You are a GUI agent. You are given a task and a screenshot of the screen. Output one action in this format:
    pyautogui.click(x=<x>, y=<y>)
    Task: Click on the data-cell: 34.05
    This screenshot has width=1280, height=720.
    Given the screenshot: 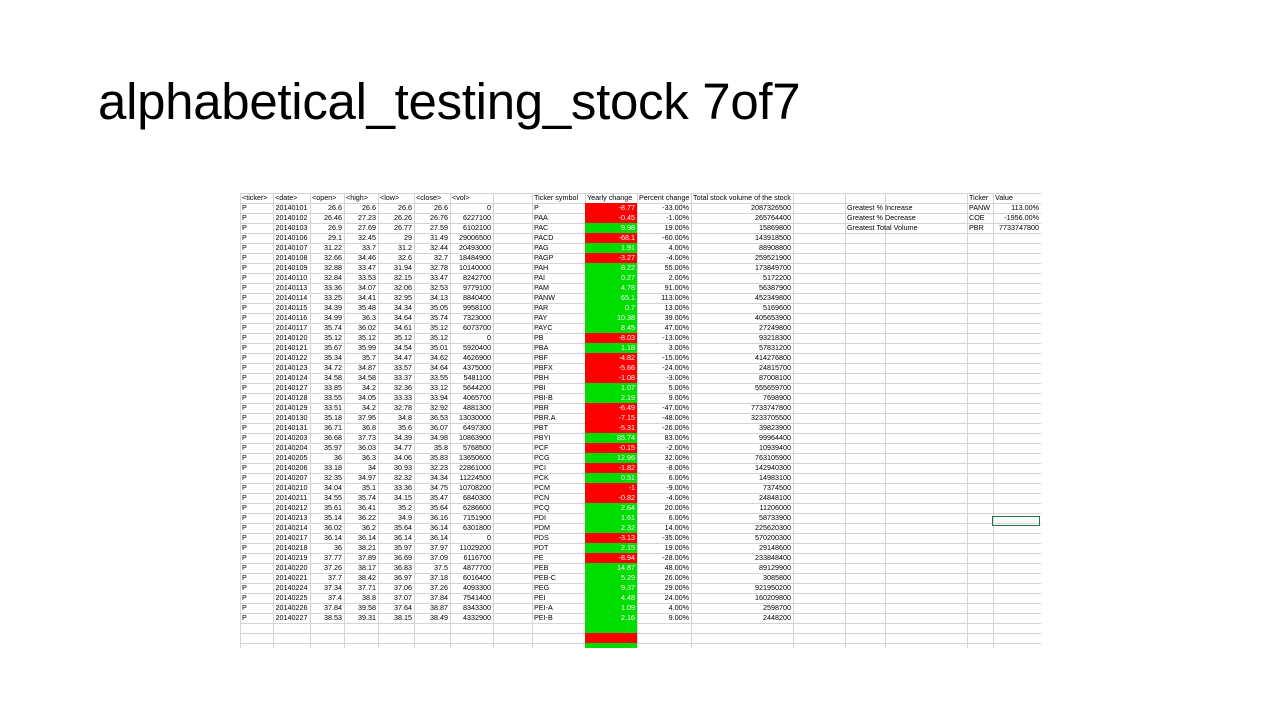 What is the action you would take?
    pyautogui.click(x=367, y=397)
    